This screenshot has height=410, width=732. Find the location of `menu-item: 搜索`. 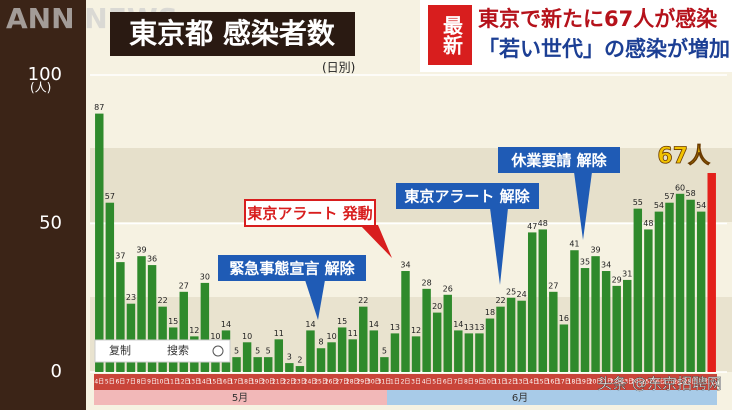

menu-item: 搜索 is located at coordinates (178, 350).